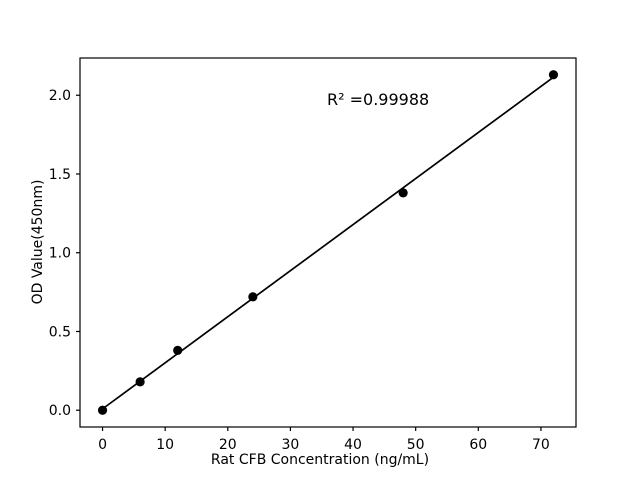 This screenshot has height=480, width=640. What do you see at coordinates (353, 445) in the screenshot?
I see `x-tick-label: 40` at bounding box center [353, 445].